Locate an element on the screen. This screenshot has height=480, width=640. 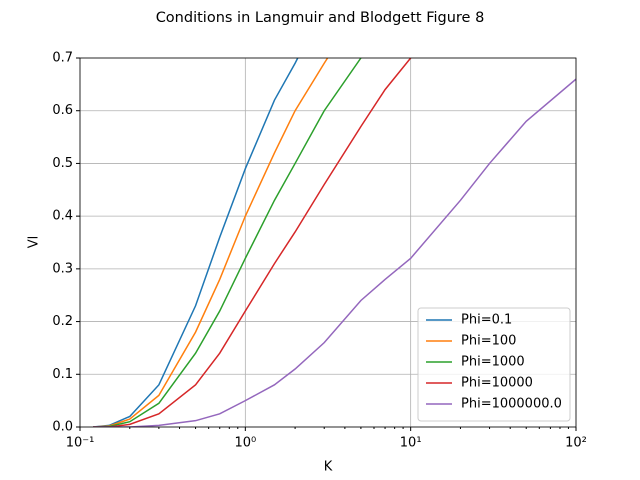
x-tick-label: 10¹ is located at coordinates (411, 443).